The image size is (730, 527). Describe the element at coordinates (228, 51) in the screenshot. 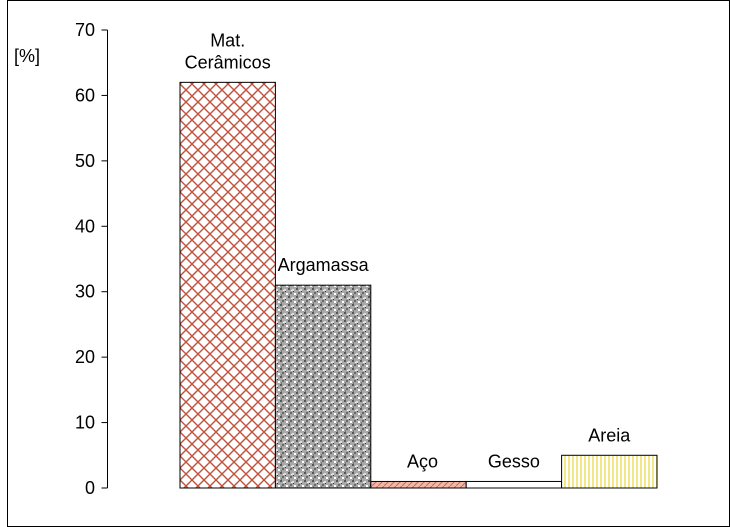

I see `bar-label-0: Mat. Cerâmicos` at that location.